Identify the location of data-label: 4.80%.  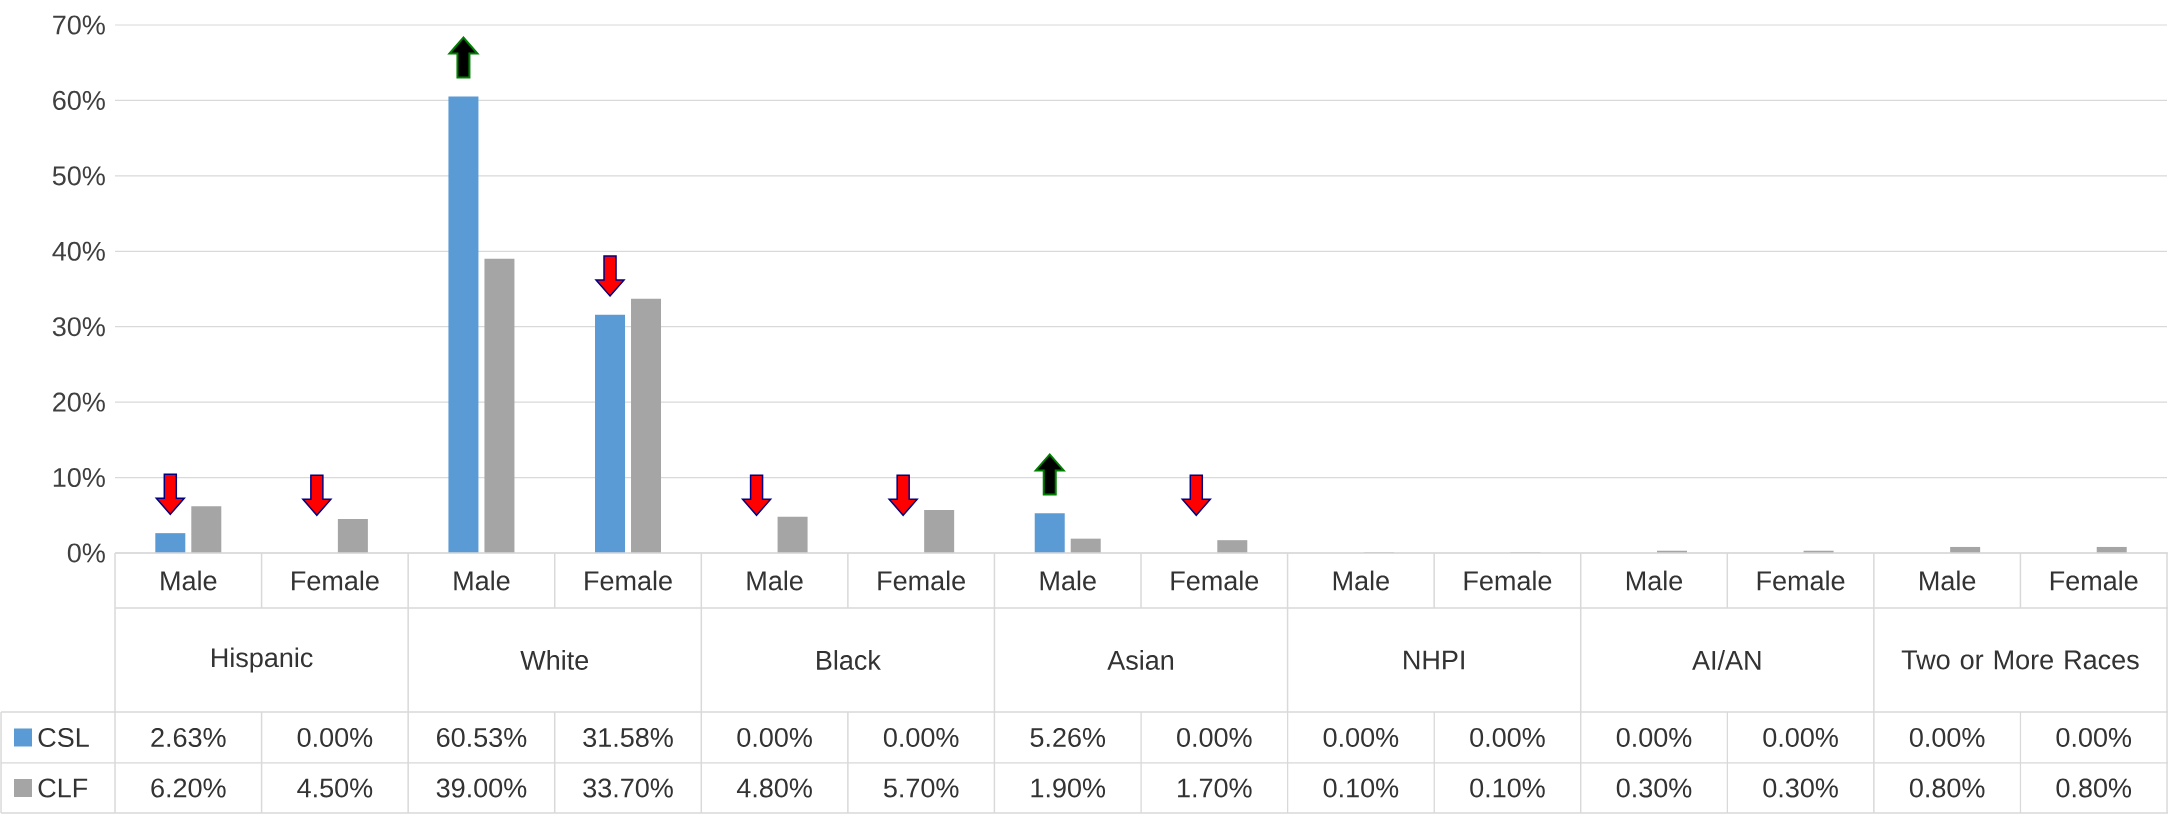
(774, 788).